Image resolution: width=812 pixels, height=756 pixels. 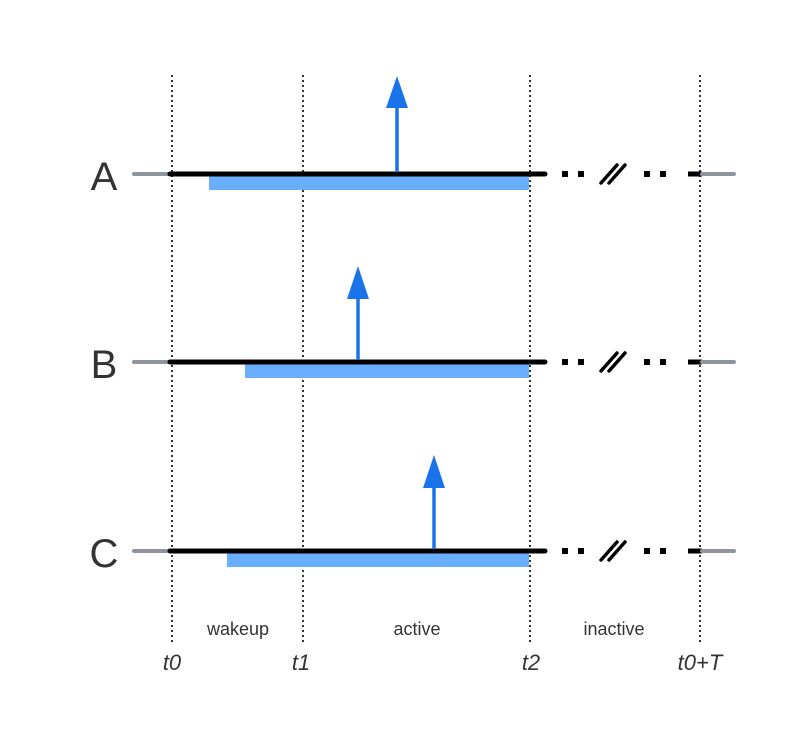 What do you see at coordinates (378, 559) in the screenshot?
I see `row-c-active-bar` at bounding box center [378, 559].